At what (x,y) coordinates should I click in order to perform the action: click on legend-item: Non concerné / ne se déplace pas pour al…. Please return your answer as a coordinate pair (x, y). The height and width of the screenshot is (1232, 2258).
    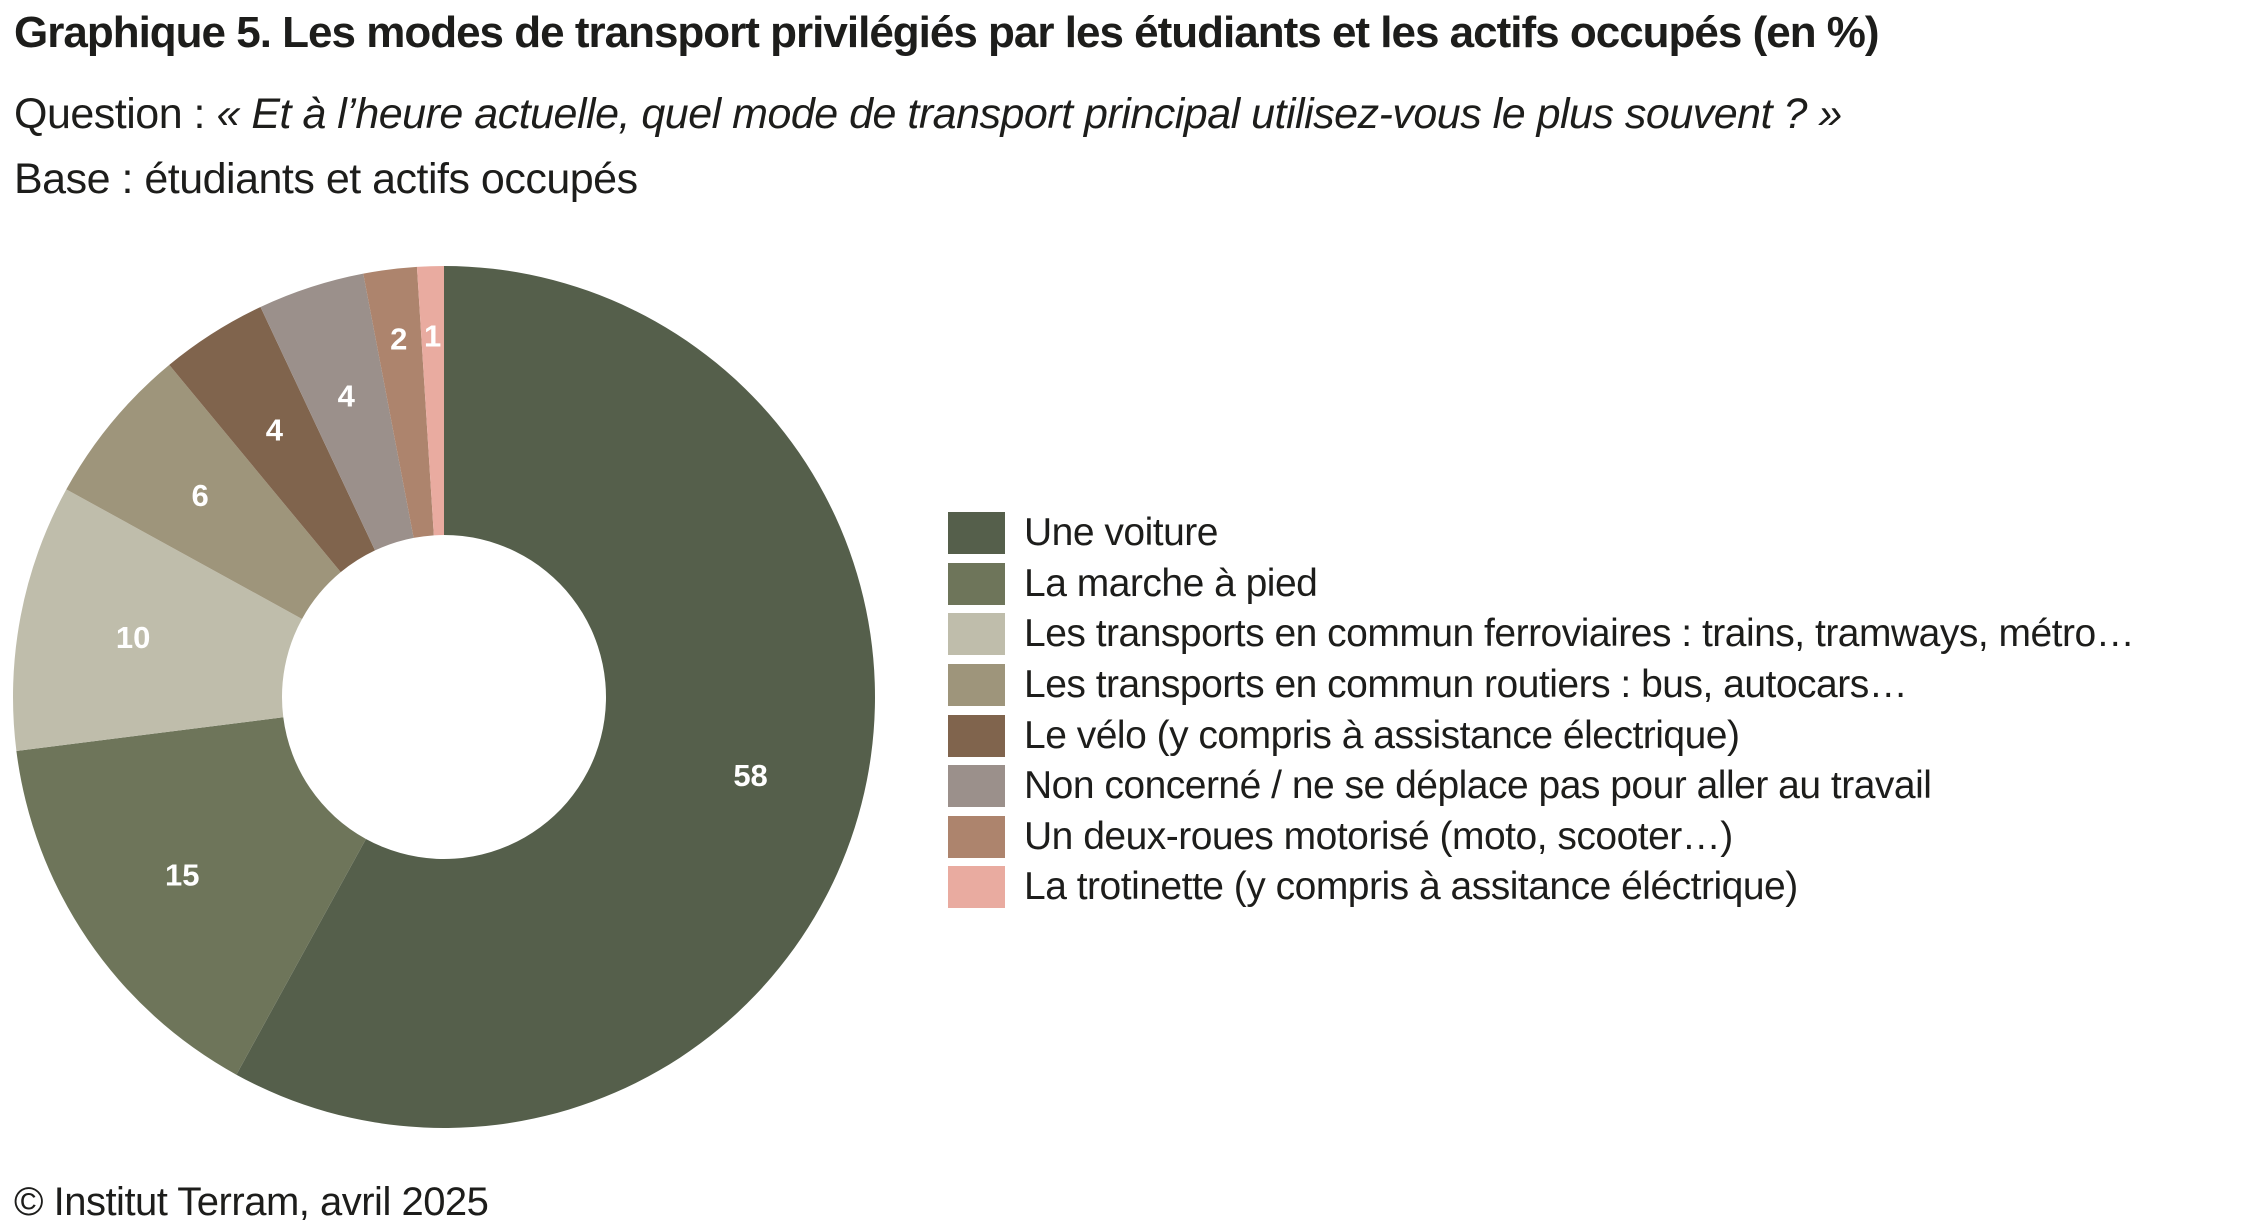
    Looking at the image, I should click on (1541, 786).